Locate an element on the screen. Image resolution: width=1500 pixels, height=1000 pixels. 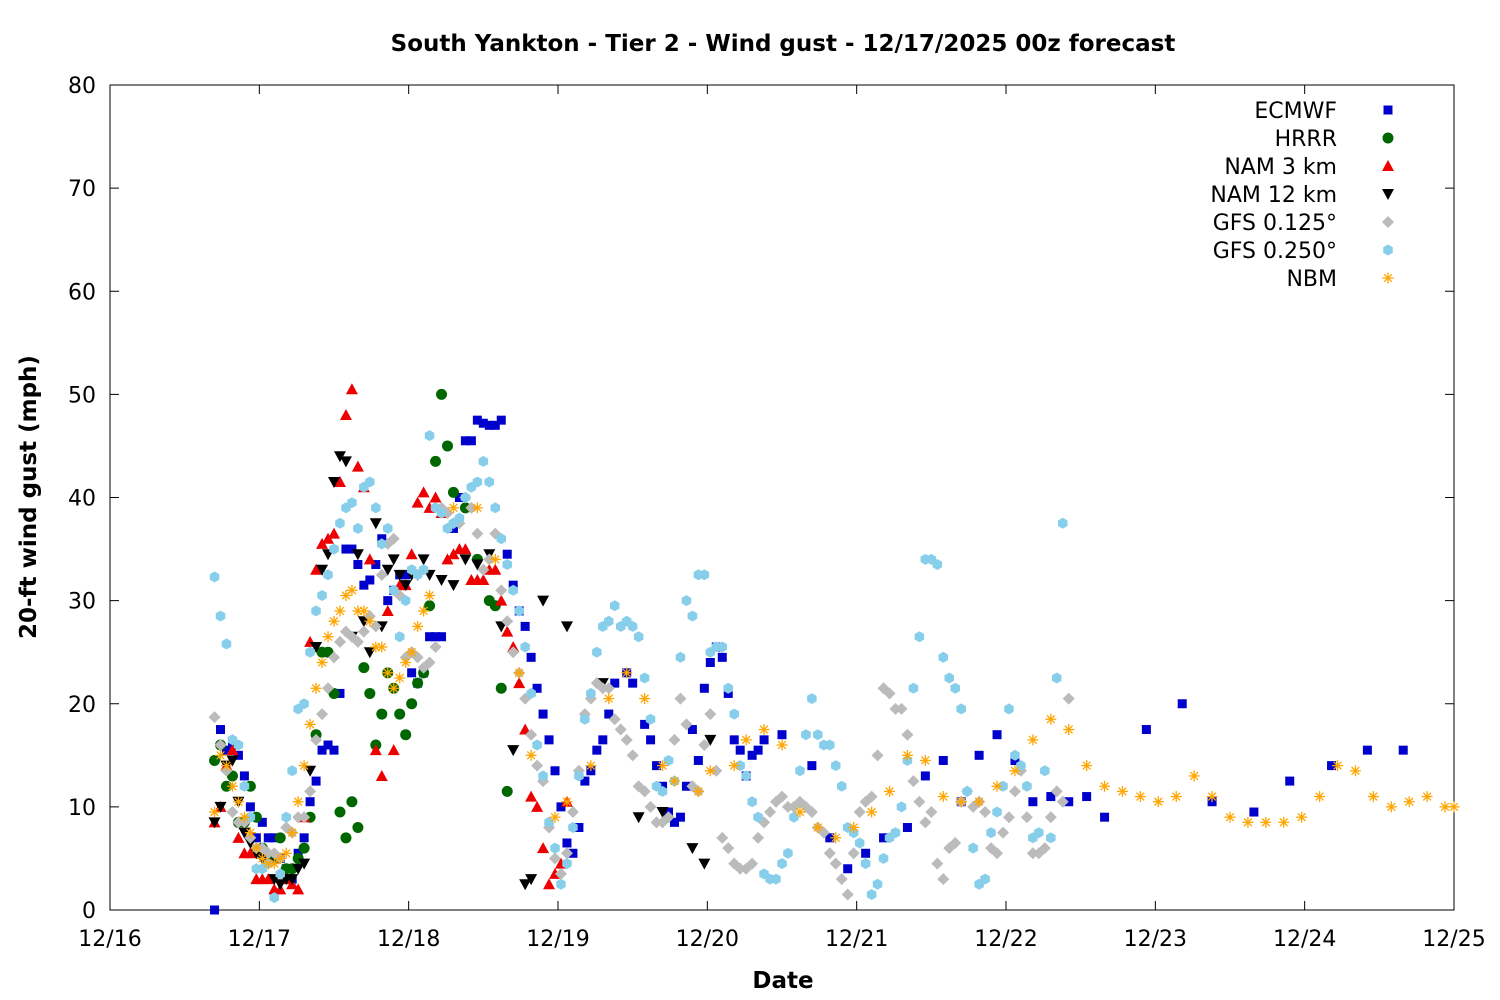
y-tick-label: 0 is located at coordinates (89, 911).